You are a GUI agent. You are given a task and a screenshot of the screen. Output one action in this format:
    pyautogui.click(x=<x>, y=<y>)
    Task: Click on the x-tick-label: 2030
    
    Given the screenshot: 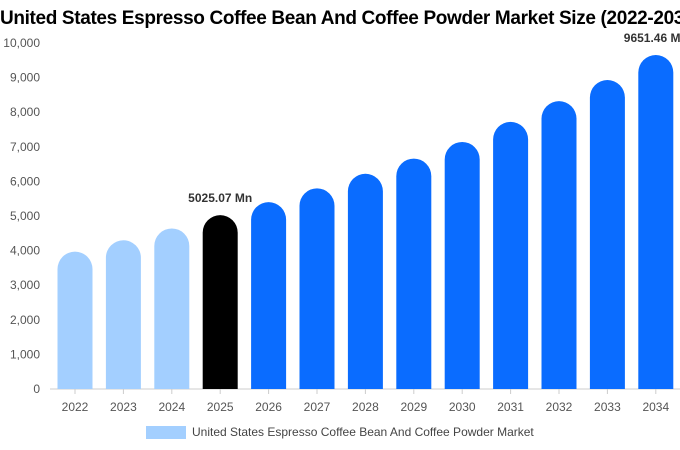 What is the action you would take?
    pyautogui.click(x=462, y=407)
    